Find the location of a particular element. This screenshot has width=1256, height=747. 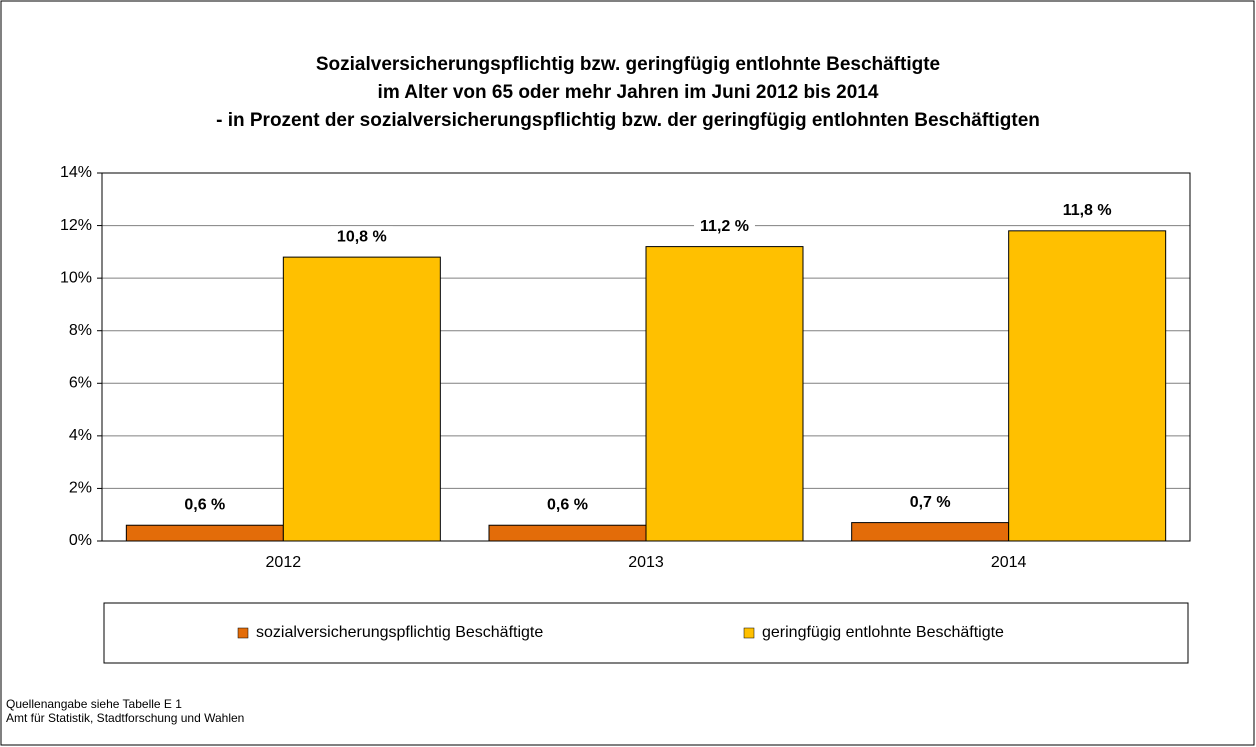

y-tick-label: 14% is located at coordinates (76, 172).